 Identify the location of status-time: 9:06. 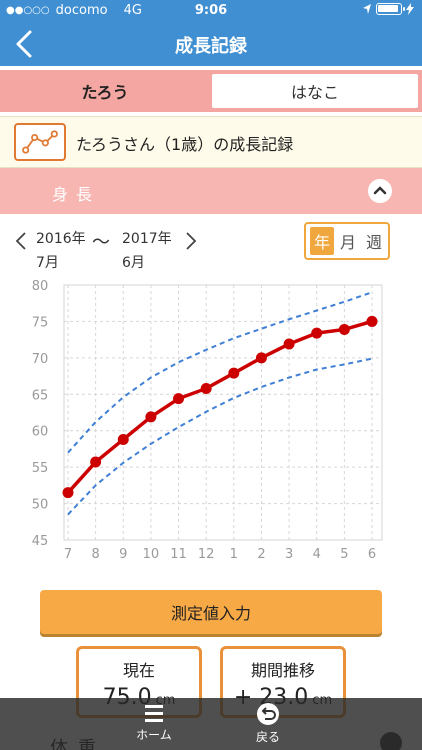
(211, 10).